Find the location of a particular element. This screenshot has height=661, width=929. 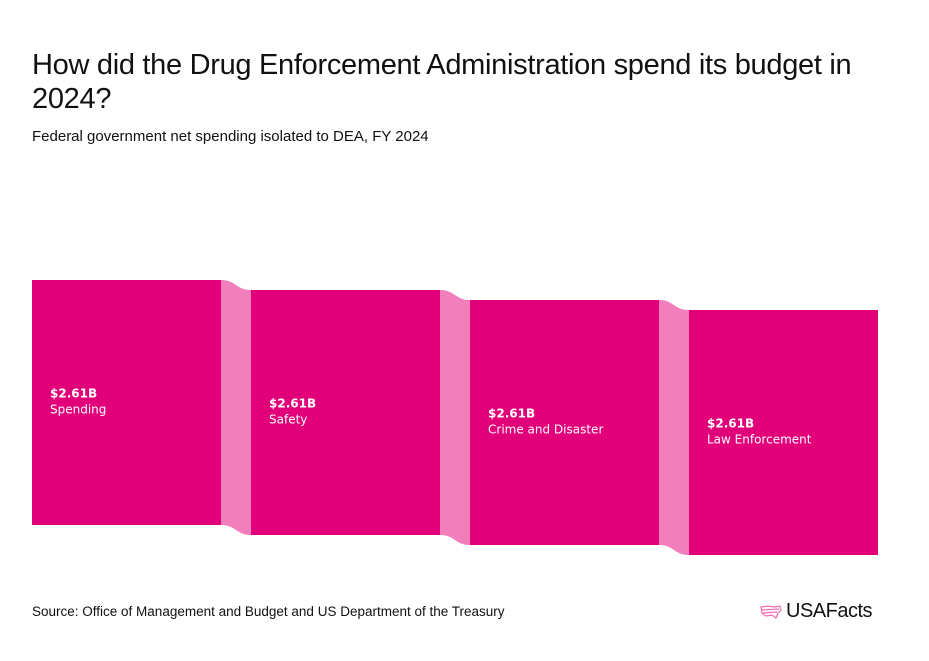

node-name-label: Crime and Disaster is located at coordinates (545, 430).